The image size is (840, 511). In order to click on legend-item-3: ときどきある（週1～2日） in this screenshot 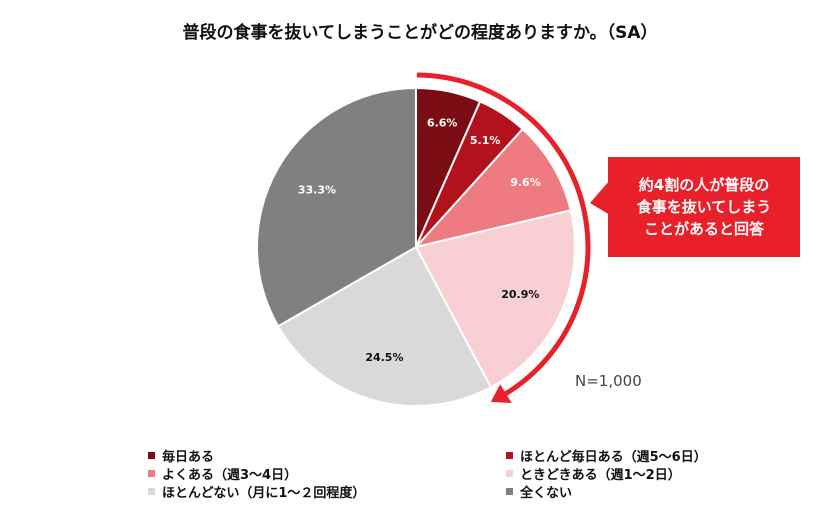, I will do `click(593, 473)`.